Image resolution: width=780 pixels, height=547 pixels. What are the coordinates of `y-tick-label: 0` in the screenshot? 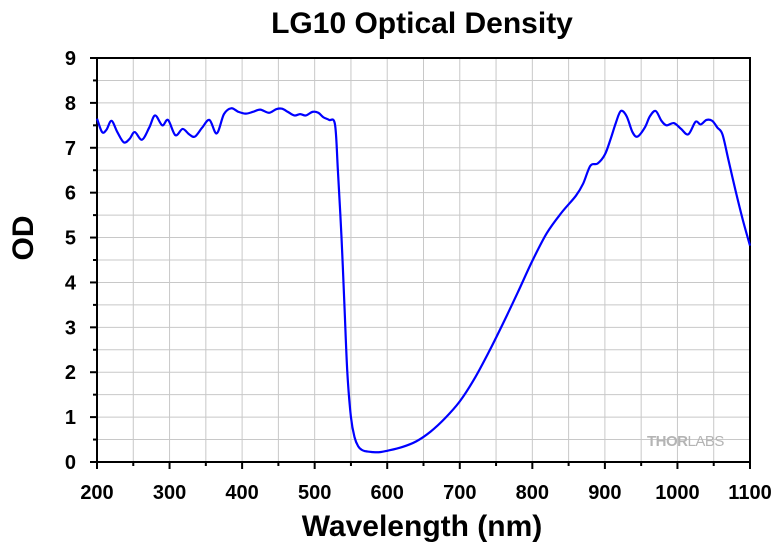 It's located at (70, 463).